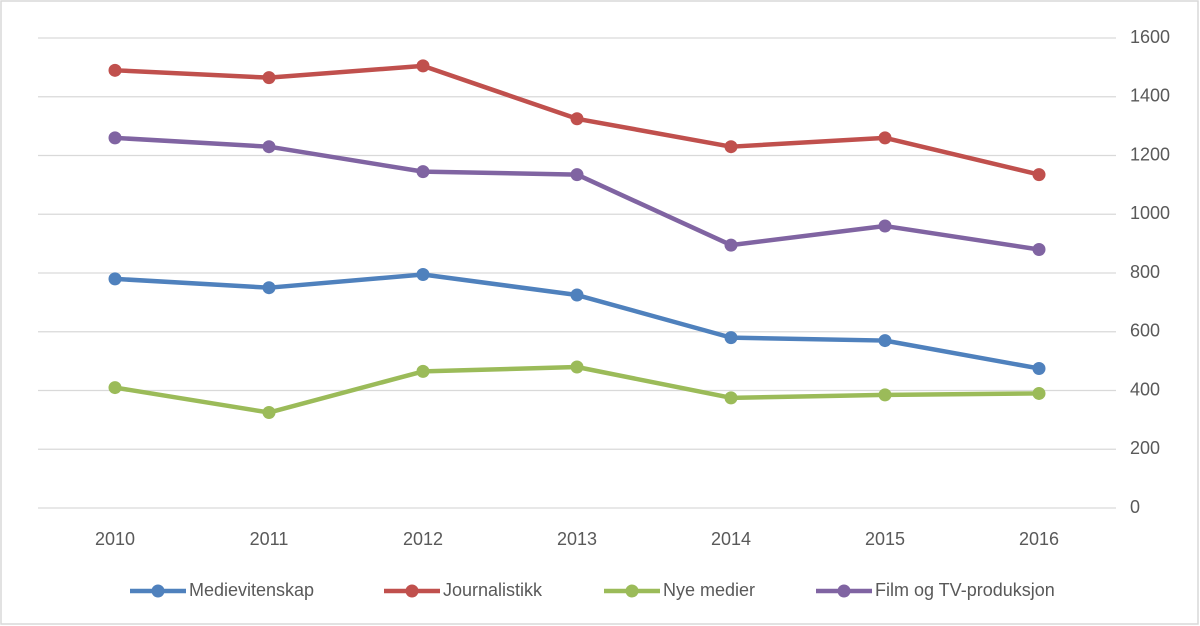  Describe the element at coordinates (1145, 448) in the screenshot. I see `y-tick-label: 200` at that location.